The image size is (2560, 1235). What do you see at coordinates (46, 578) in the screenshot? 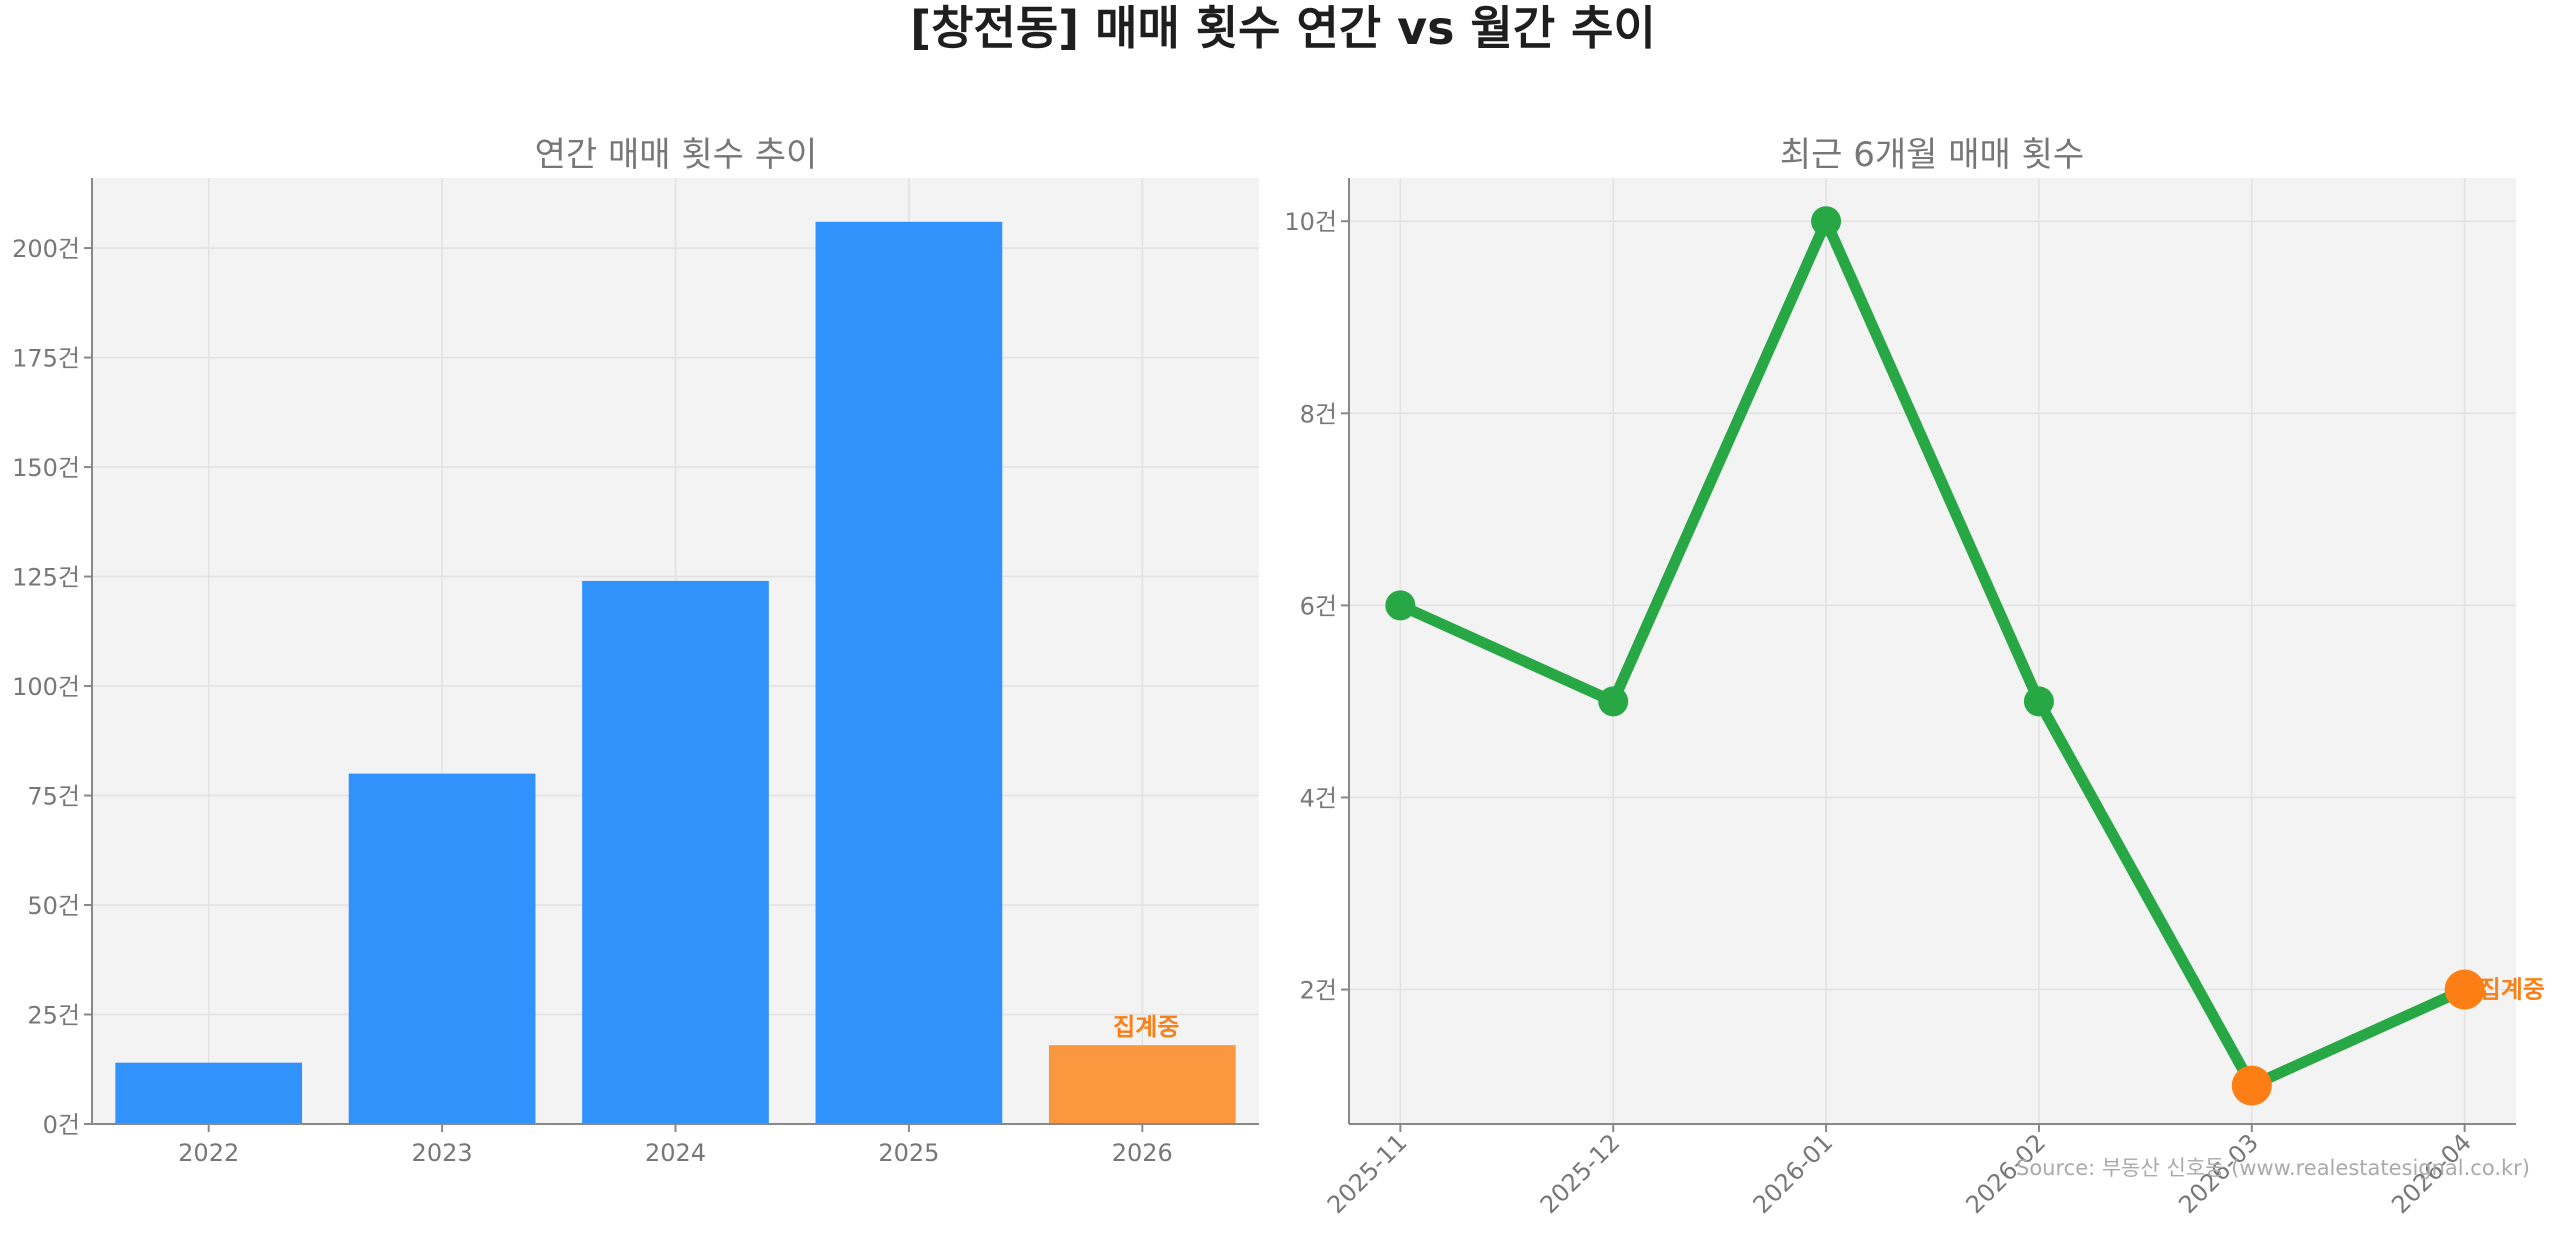
I see `annual-y-tick-label: 125건` at bounding box center [46, 578].